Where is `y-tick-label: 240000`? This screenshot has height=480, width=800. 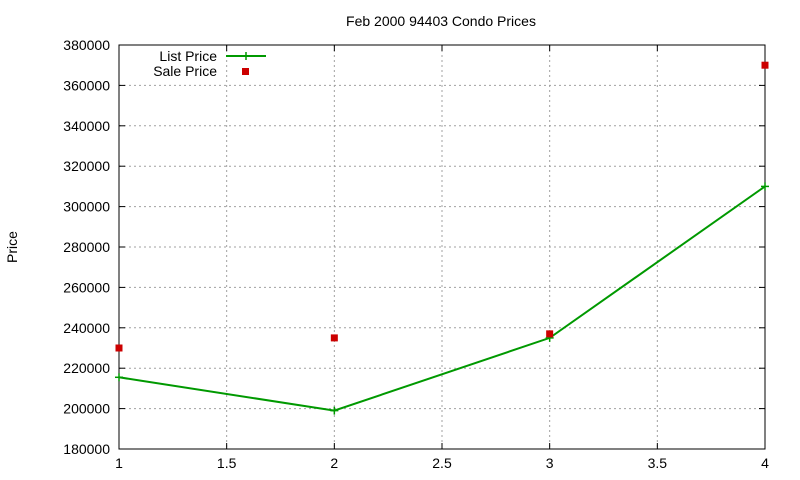
y-tick-label: 240000 is located at coordinates (86, 328).